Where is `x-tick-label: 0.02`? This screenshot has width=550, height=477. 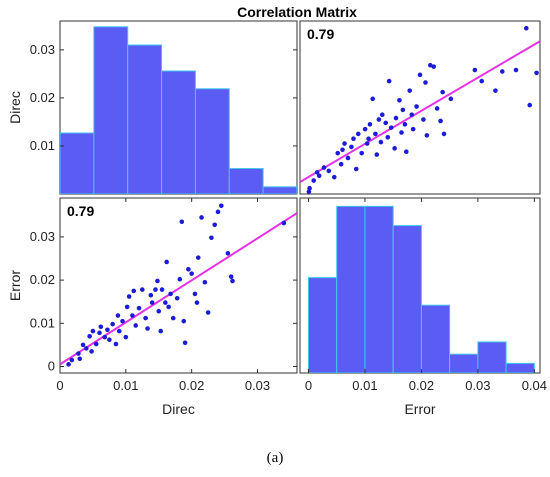
x-tick-label: 0.02 is located at coordinates (421, 385).